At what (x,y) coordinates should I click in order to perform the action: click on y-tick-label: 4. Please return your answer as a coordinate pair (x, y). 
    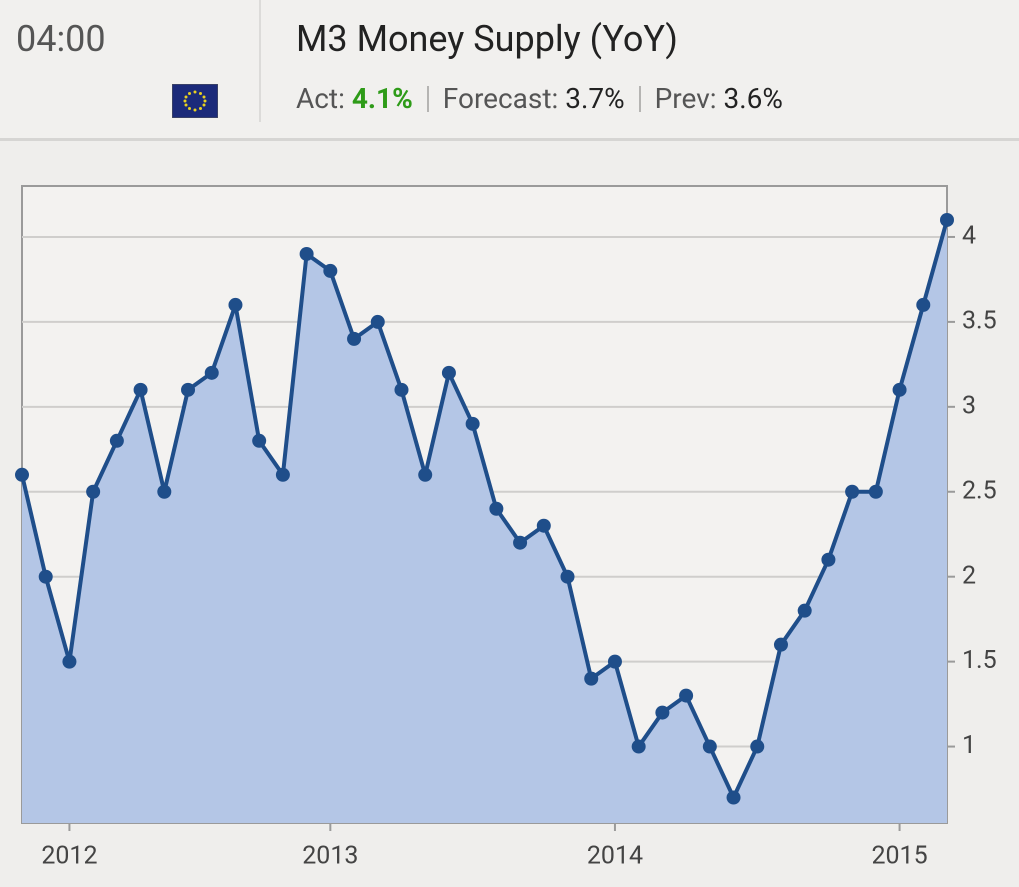
    Looking at the image, I should click on (969, 236).